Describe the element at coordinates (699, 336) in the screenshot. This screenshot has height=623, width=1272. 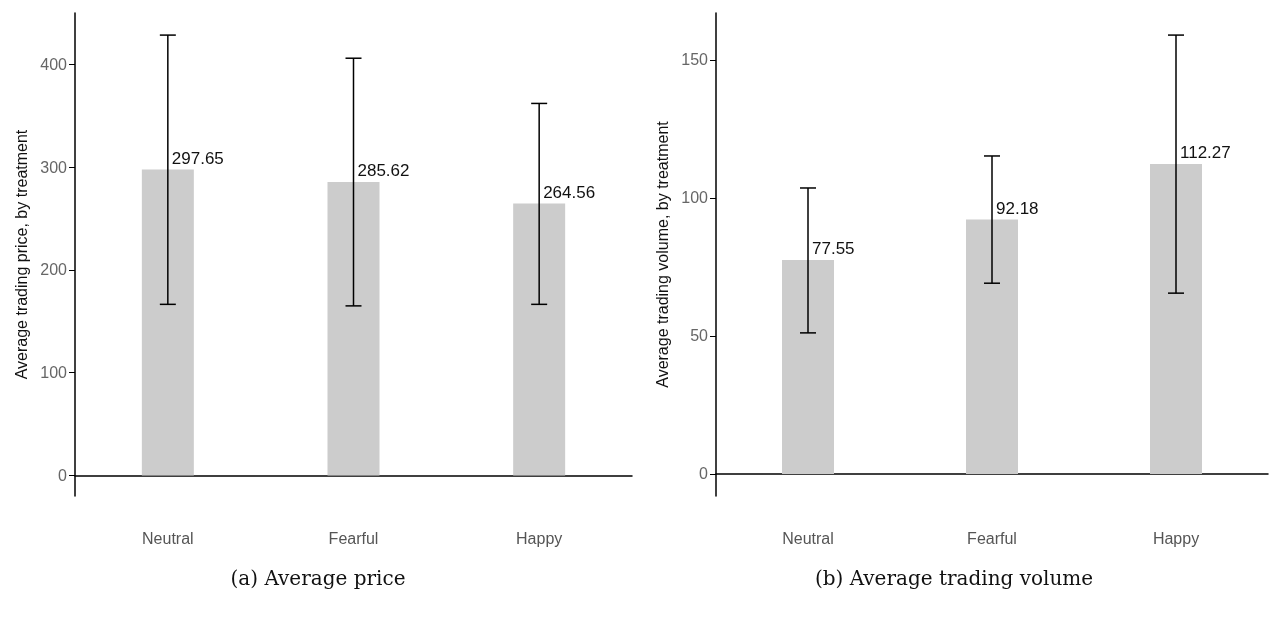
I see `y-tick-label: 50` at that location.